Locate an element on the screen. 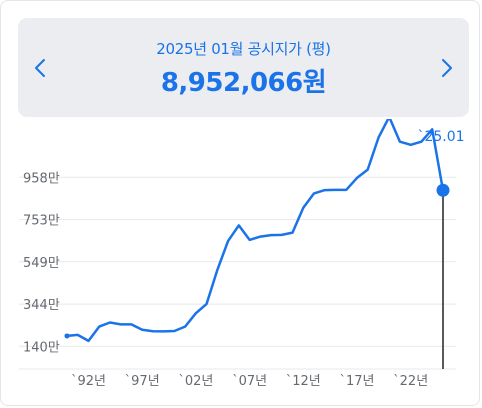 The width and height of the screenshot is (482, 408). x-tick-label: `22년 is located at coordinates (410, 381).